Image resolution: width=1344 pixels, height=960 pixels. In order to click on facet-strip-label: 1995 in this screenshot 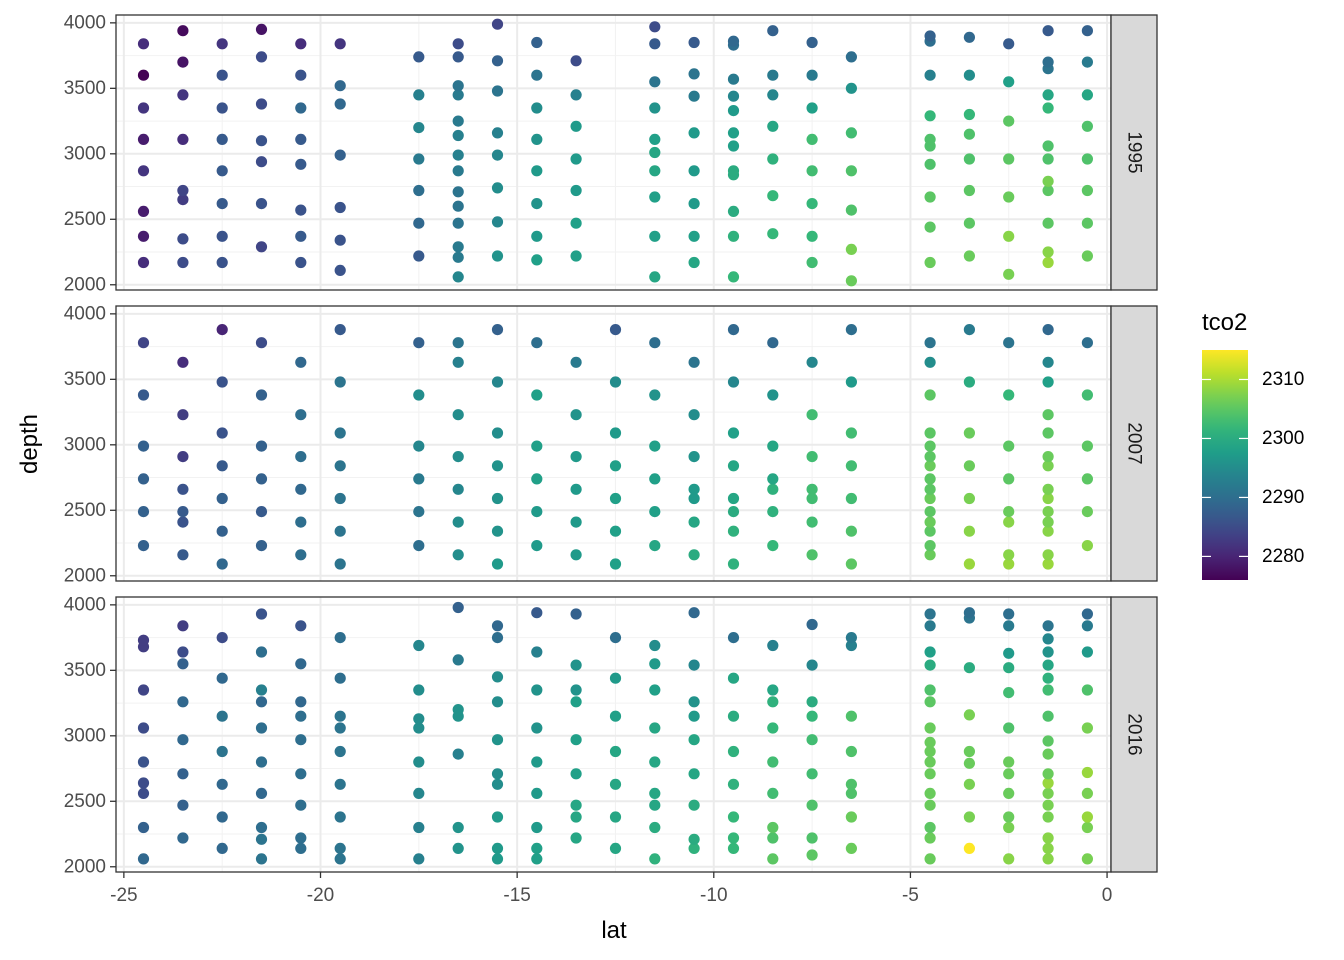, I will do `click(1134, 152)`.